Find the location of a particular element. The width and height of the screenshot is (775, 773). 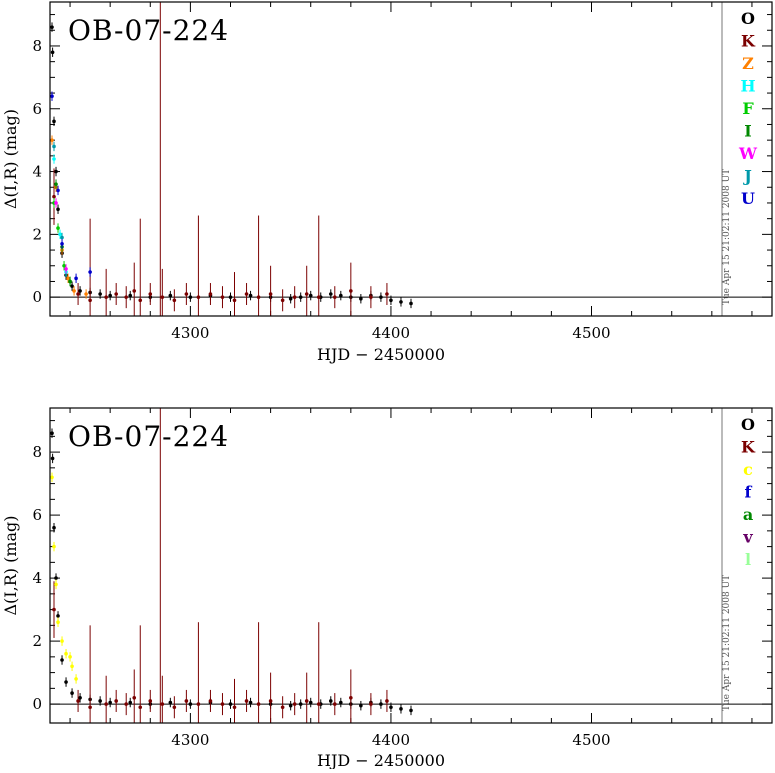

legend-entry-c: c is located at coordinates (748, 469).